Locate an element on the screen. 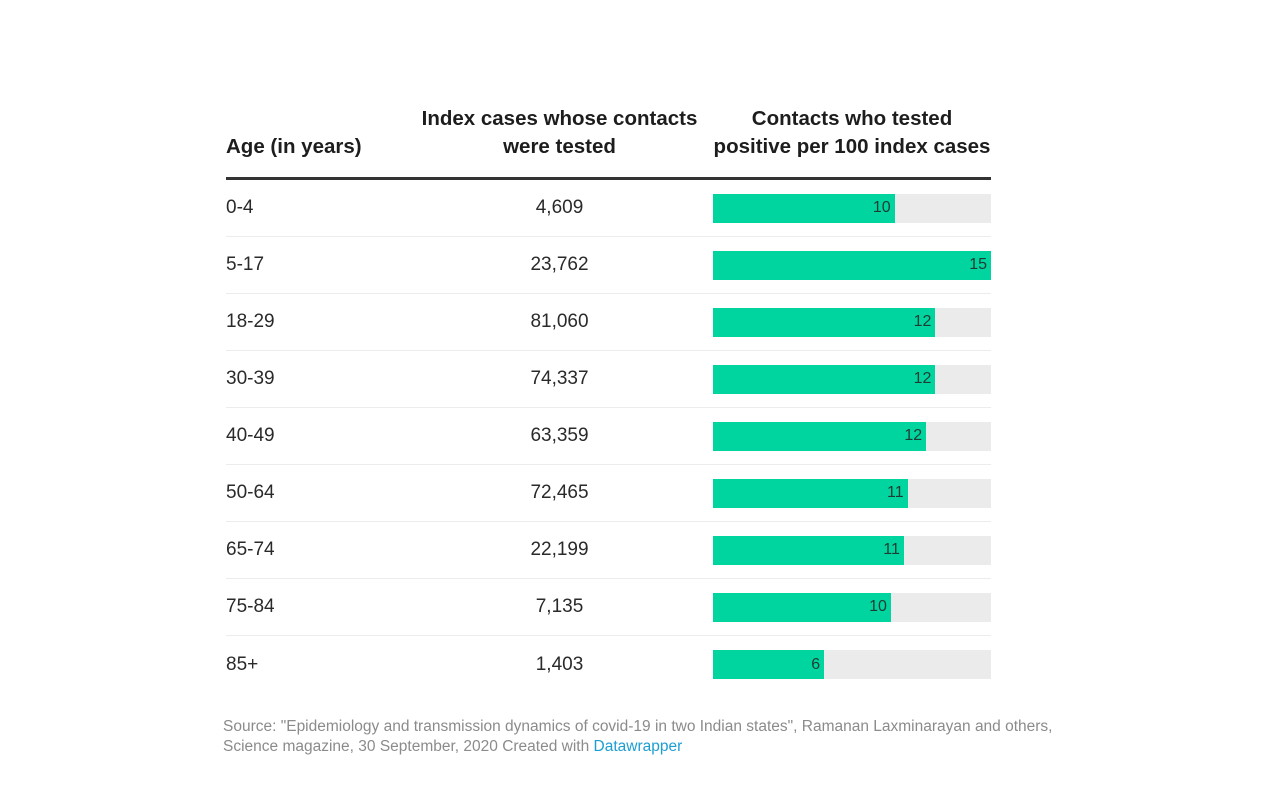 This screenshot has width=1280, height=800. table-row: 30-39 74,337 12 is located at coordinates (608, 379).